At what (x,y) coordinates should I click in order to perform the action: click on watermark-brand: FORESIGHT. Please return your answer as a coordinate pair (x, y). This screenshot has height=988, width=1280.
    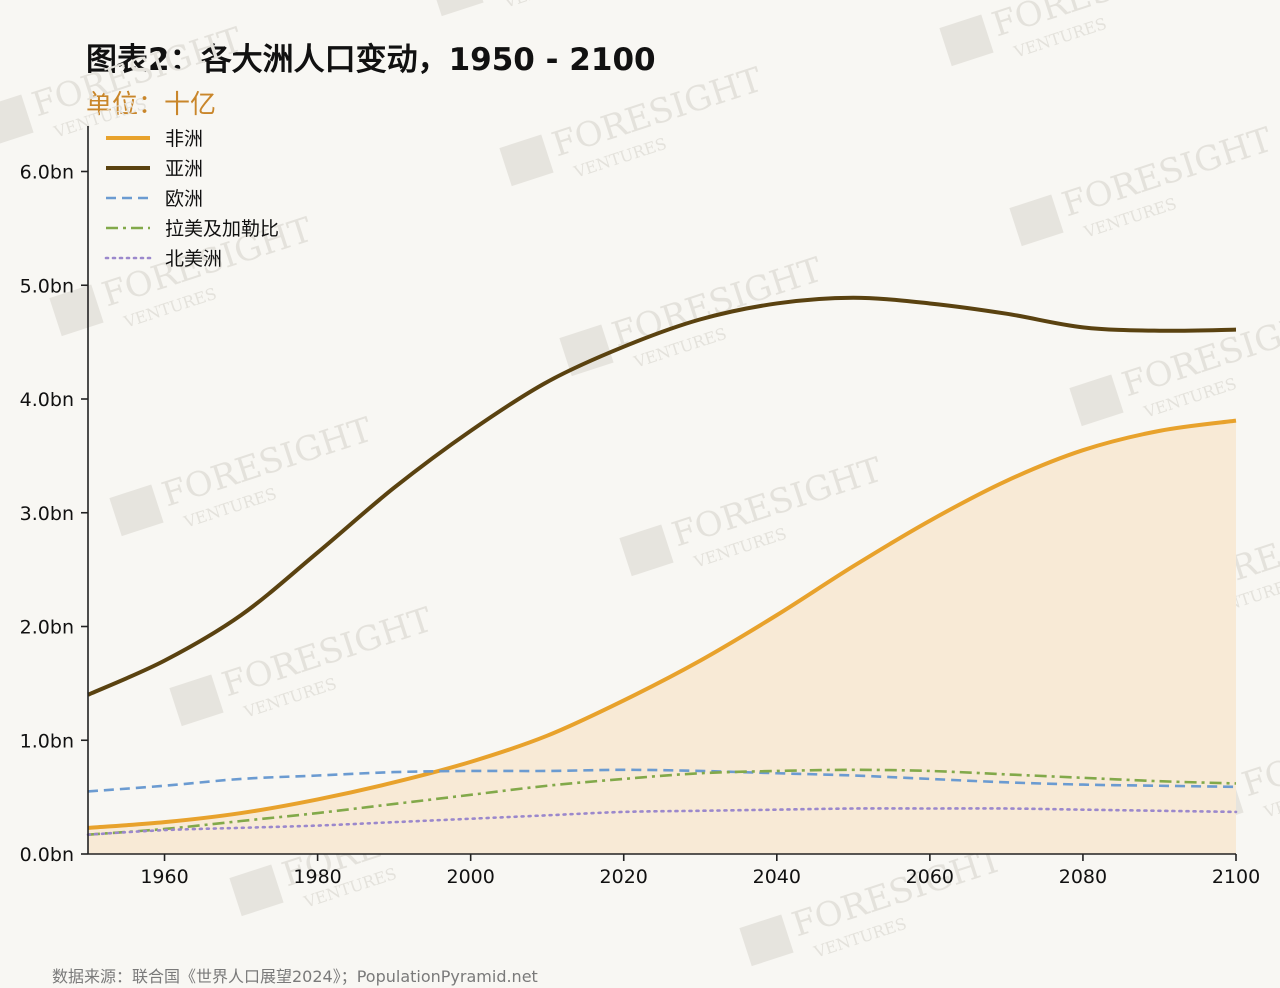
    Looking at the image, I should click on (1258, 753).